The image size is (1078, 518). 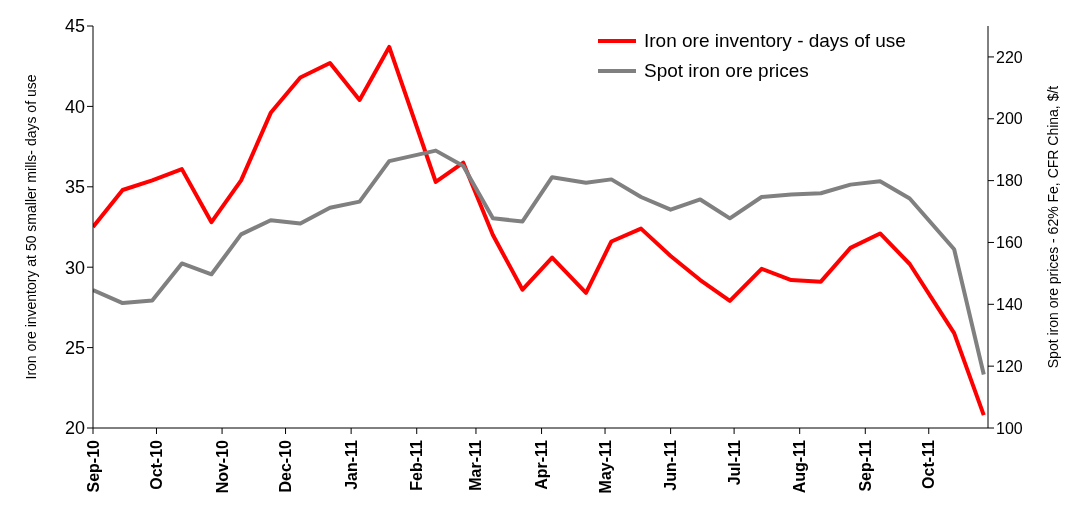 I want to click on y-tick-label: 30, so click(x=74, y=267).